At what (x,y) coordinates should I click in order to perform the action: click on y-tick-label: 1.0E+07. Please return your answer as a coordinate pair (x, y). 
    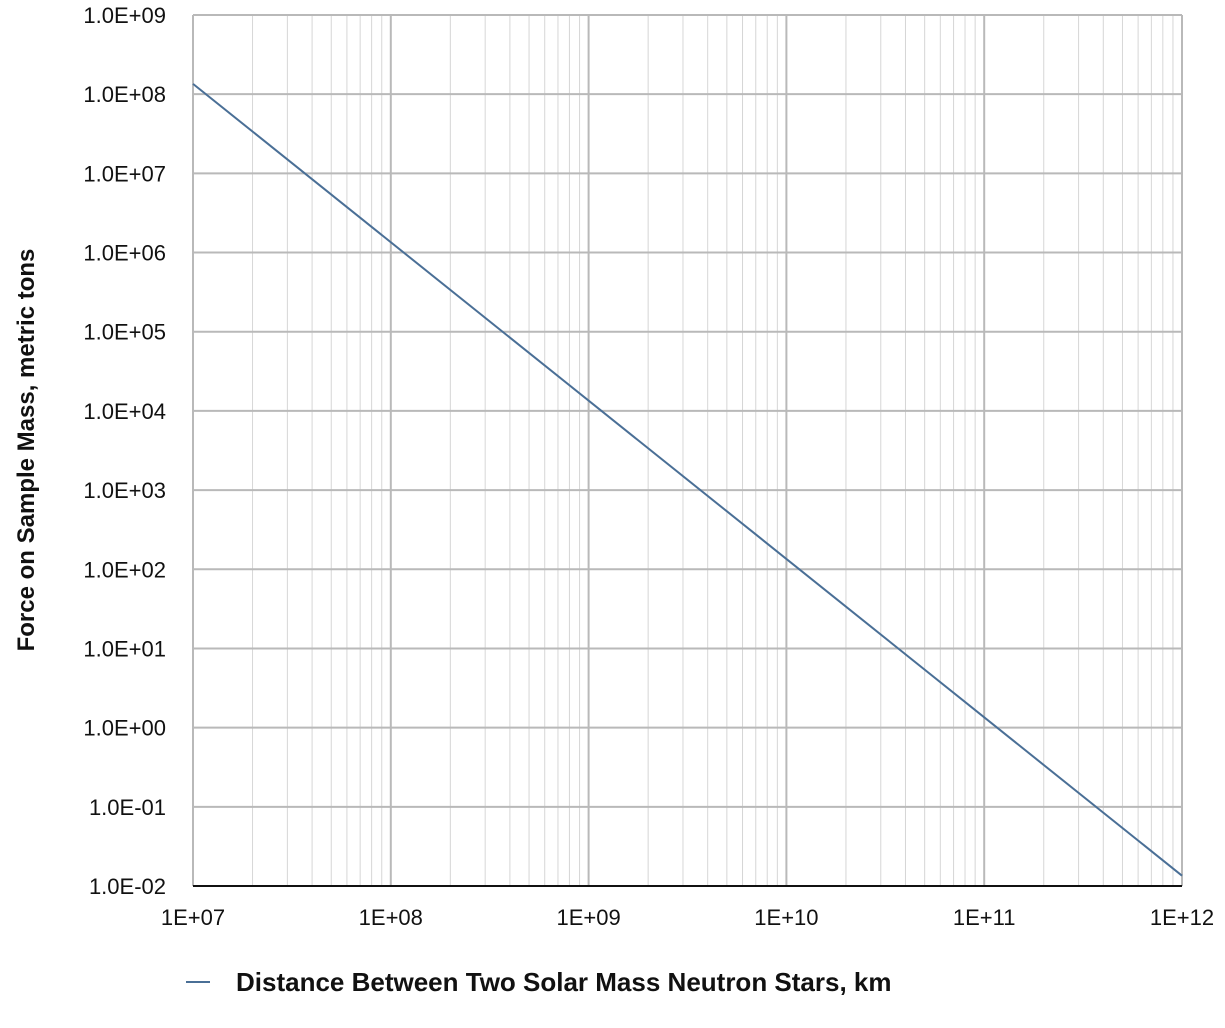
    Looking at the image, I should click on (124, 173).